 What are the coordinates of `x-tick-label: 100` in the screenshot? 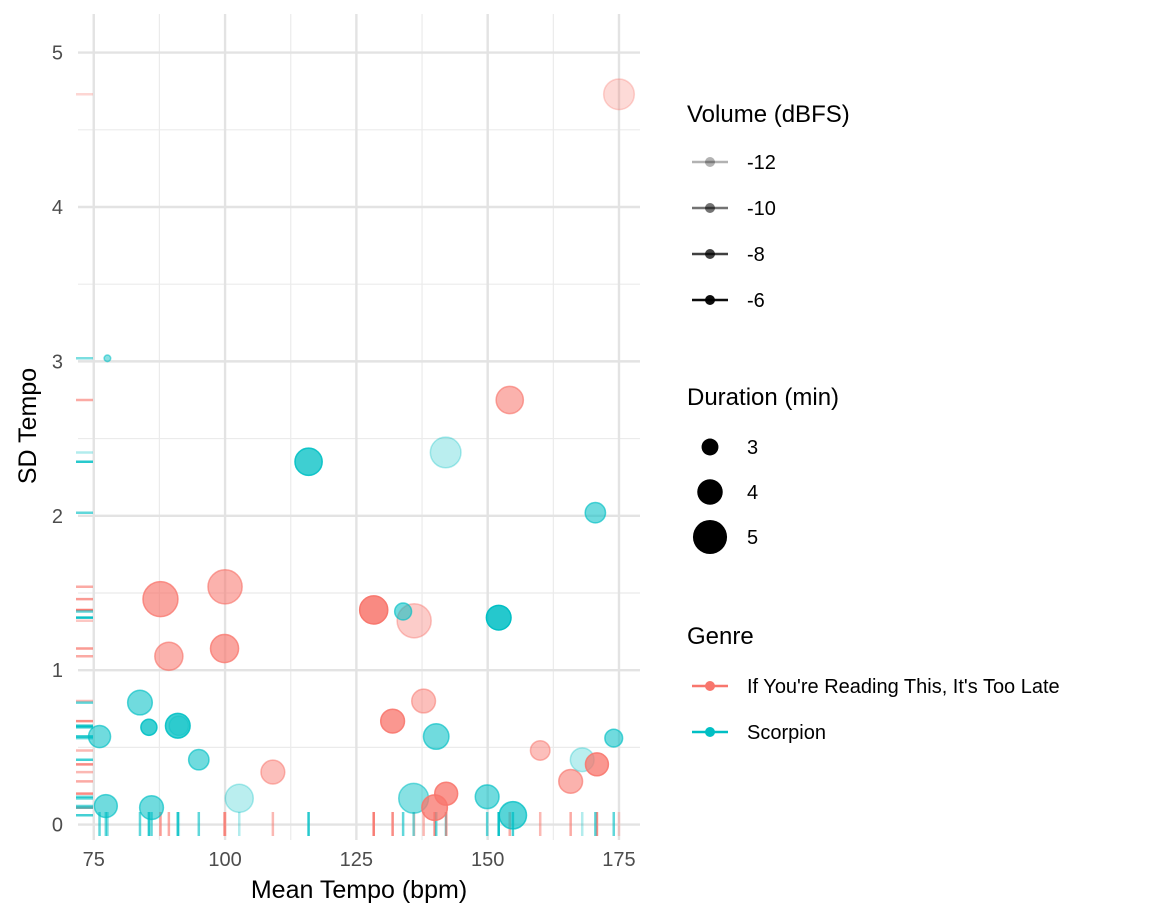 It's located at (224, 860).